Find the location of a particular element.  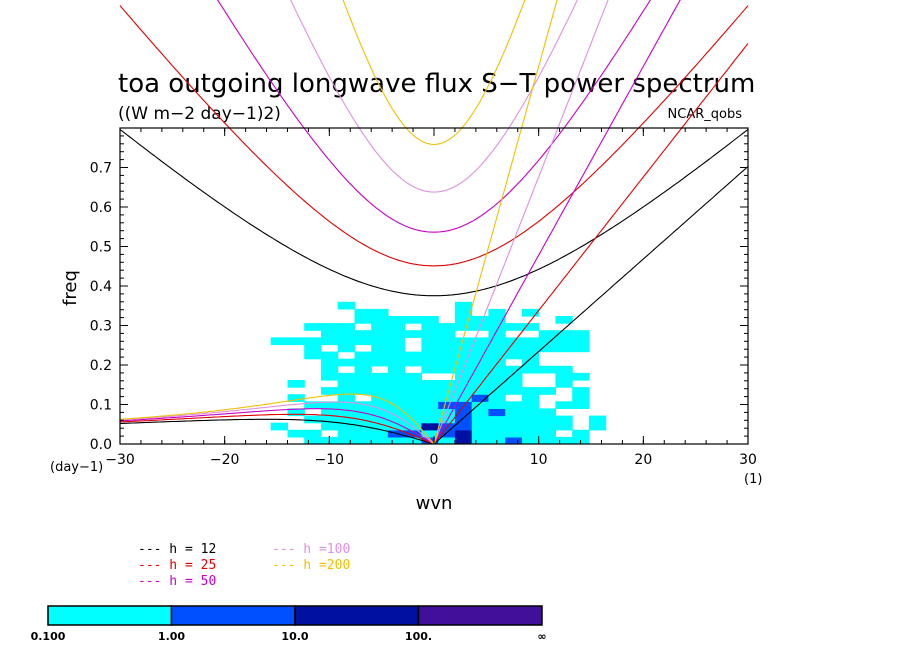

x-tick-label: 20 is located at coordinates (643, 460).